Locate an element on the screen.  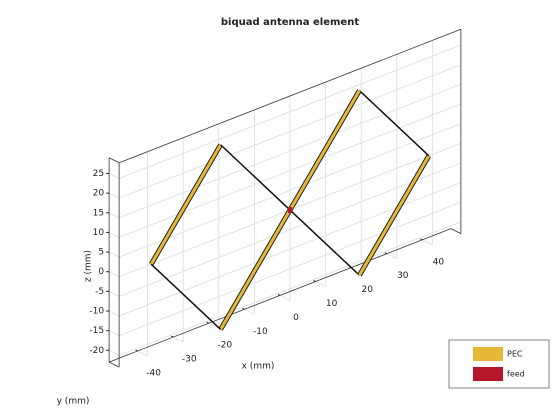
z-tick-label: 25 is located at coordinates (98, 174).